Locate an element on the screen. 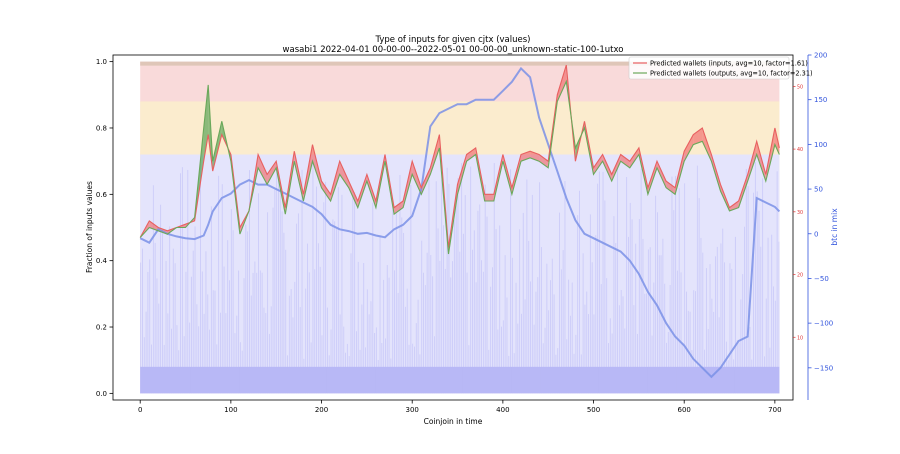 Image resolution: width=900 pixels, height=454 pixels. y-tick-label: 0.8 is located at coordinates (101, 128).